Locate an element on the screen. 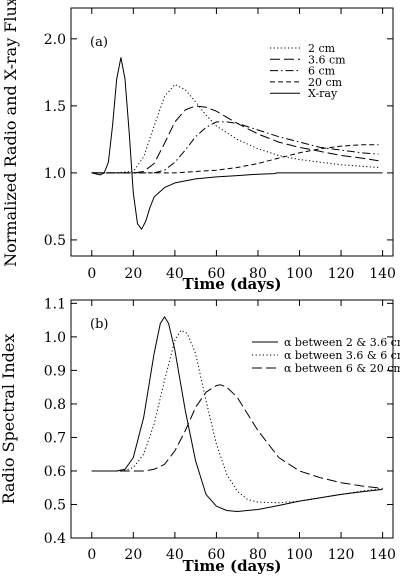 The image size is (400, 578). y-tick-label: 0.8 is located at coordinates (55, 405).